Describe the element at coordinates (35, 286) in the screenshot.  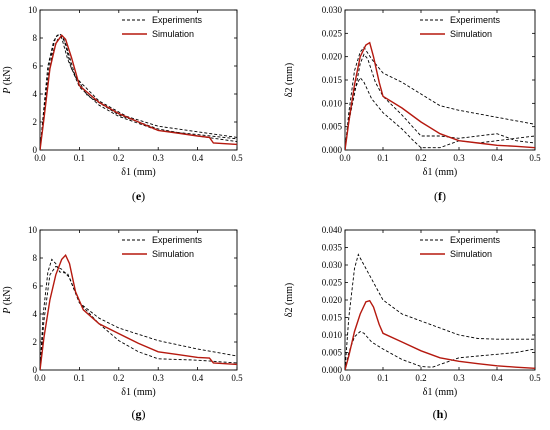
I see `y-tick-label: 6` at that location.